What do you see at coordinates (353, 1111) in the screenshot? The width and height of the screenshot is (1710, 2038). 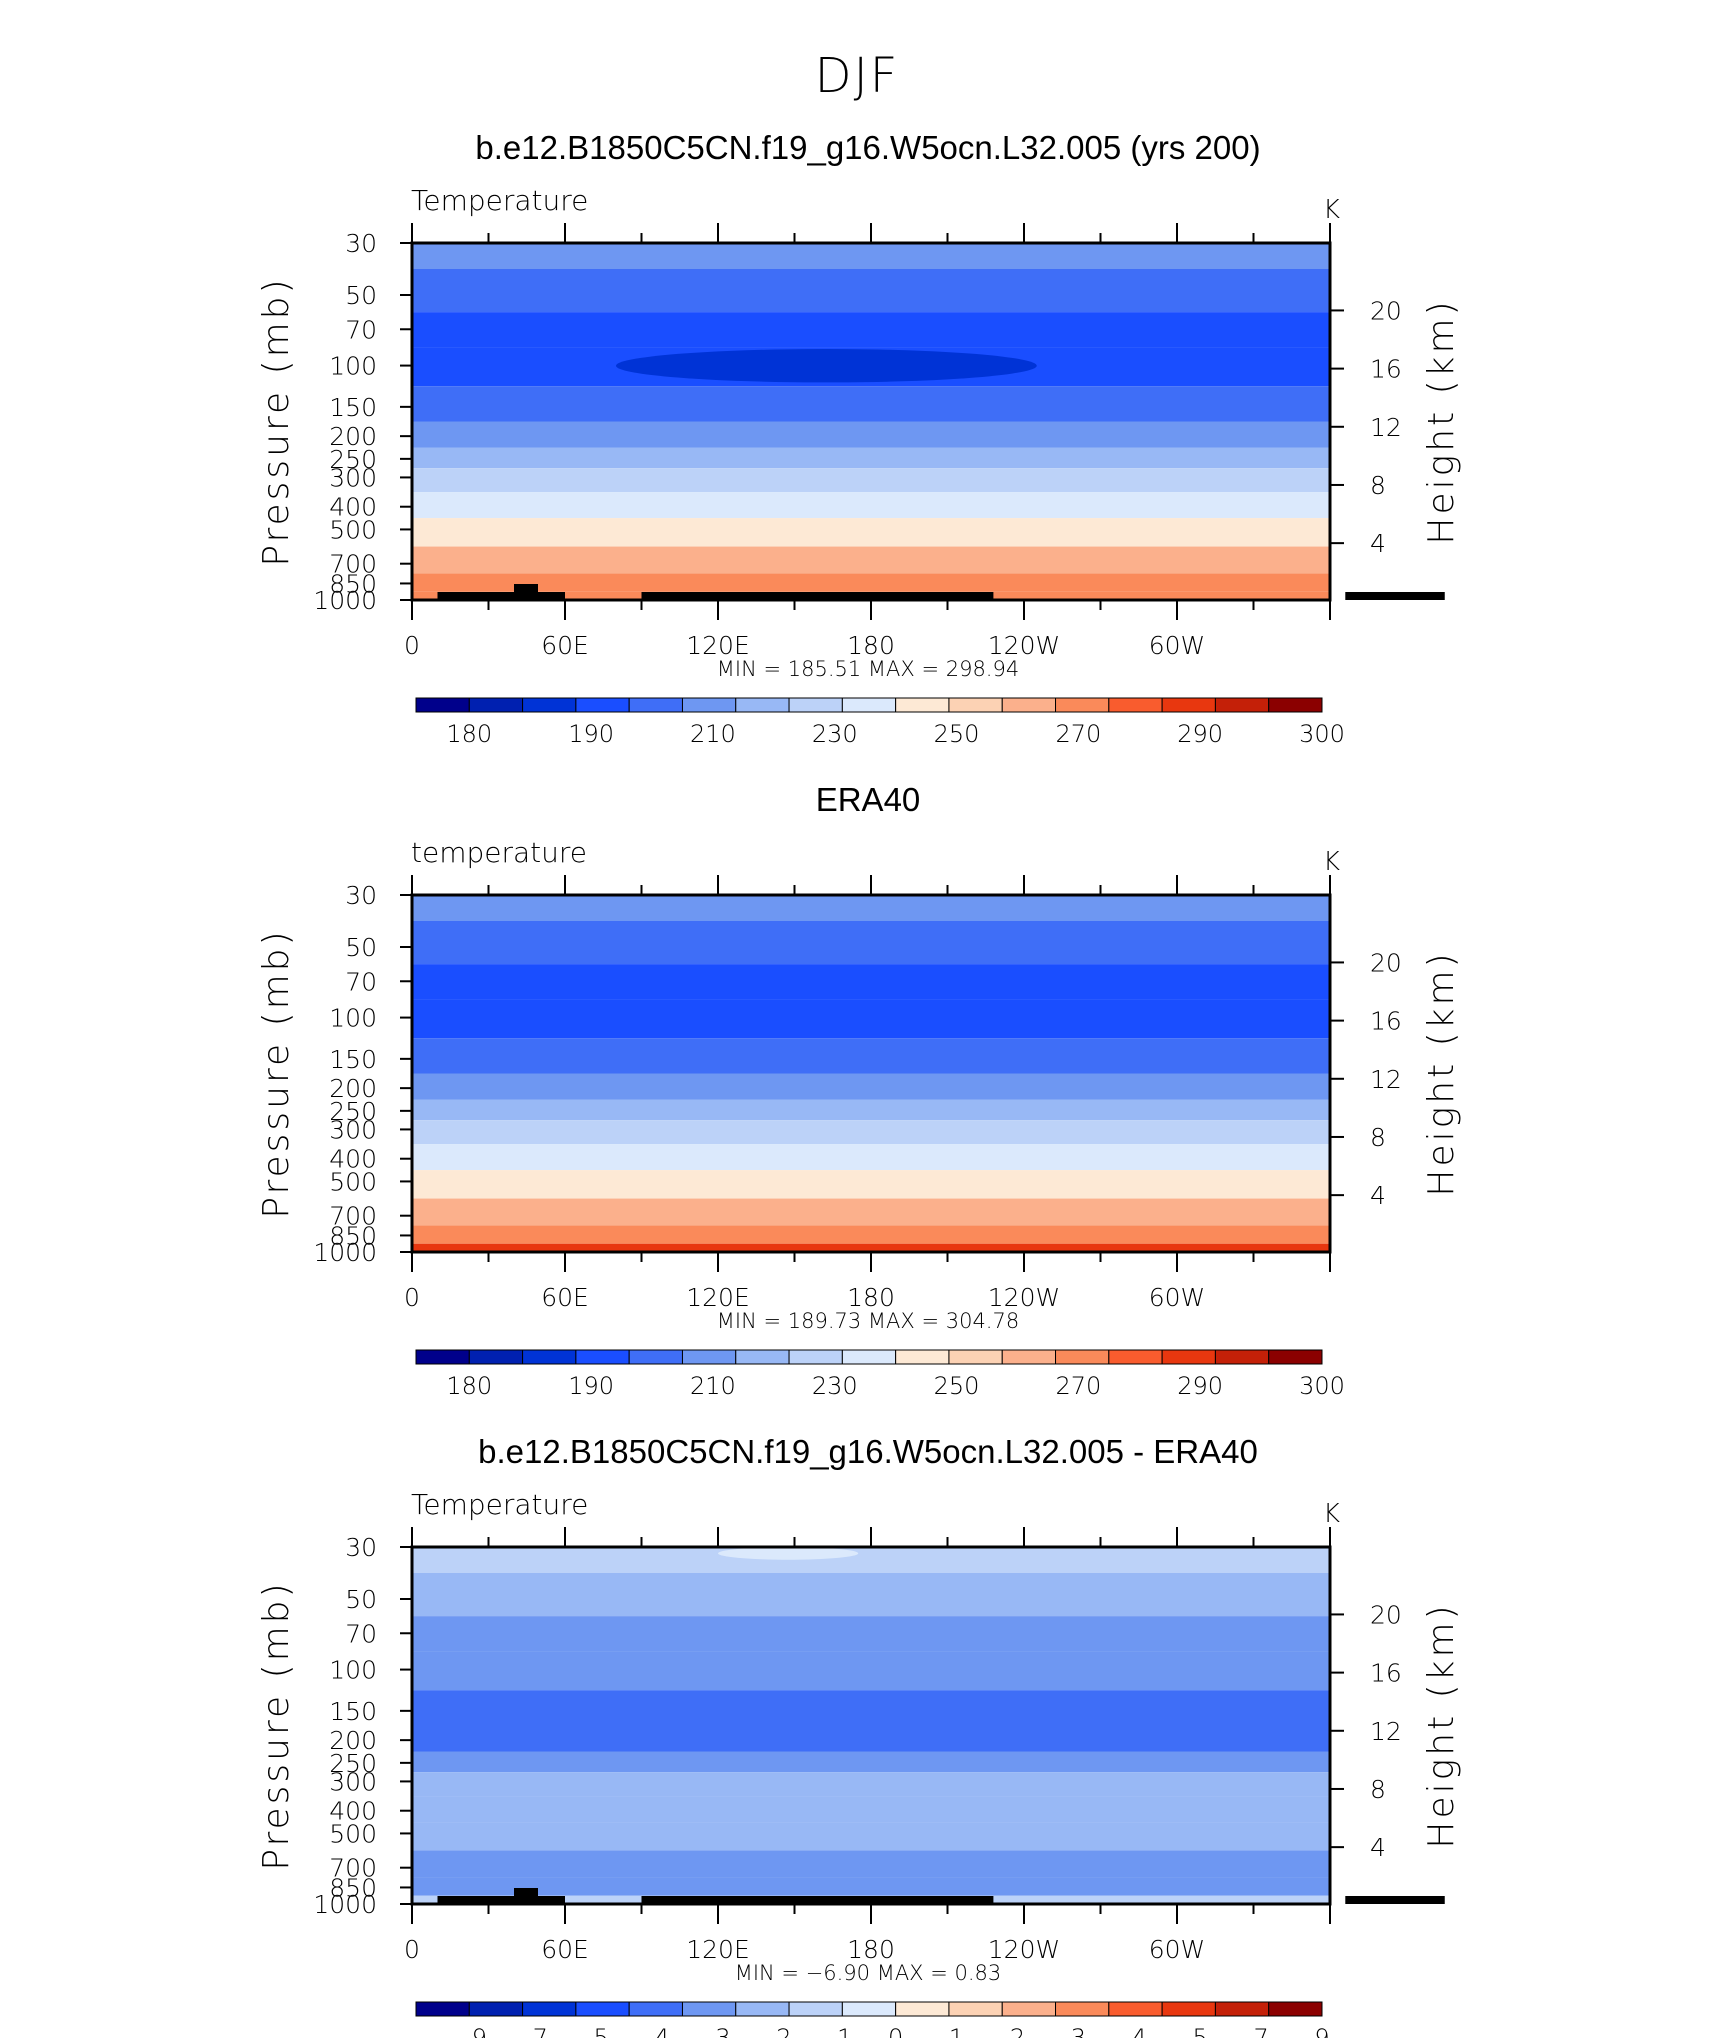 I see `pressure-tick-label: 250` at bounding box center [353, 1111].